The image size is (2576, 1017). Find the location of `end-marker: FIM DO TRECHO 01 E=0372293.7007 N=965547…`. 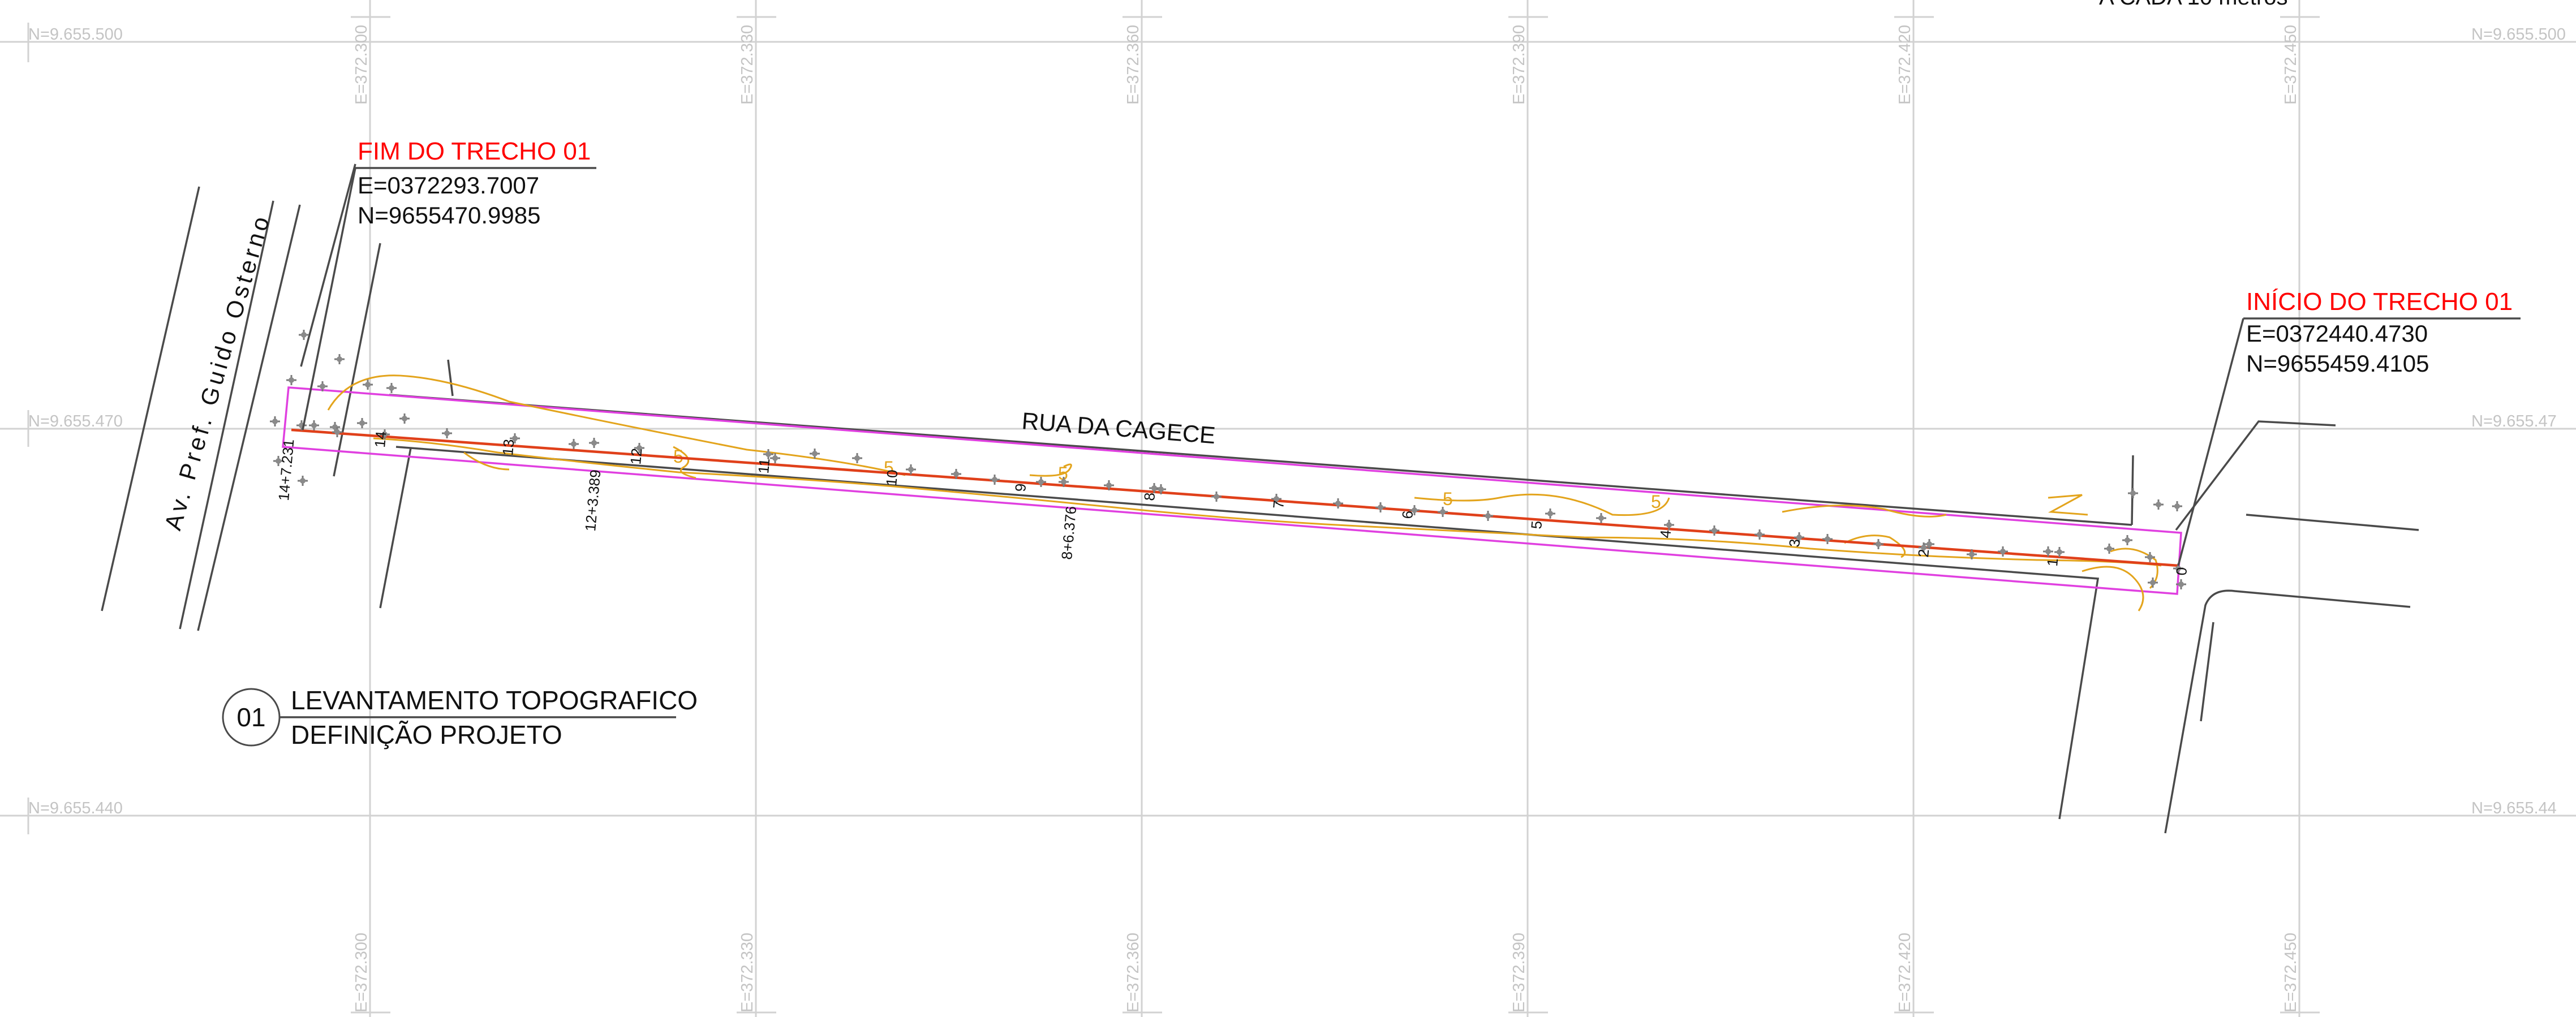

end-marker: FIM DO TRECHO 01 E=0372293.7007 N=965547… is located at coordinates (449, 283).